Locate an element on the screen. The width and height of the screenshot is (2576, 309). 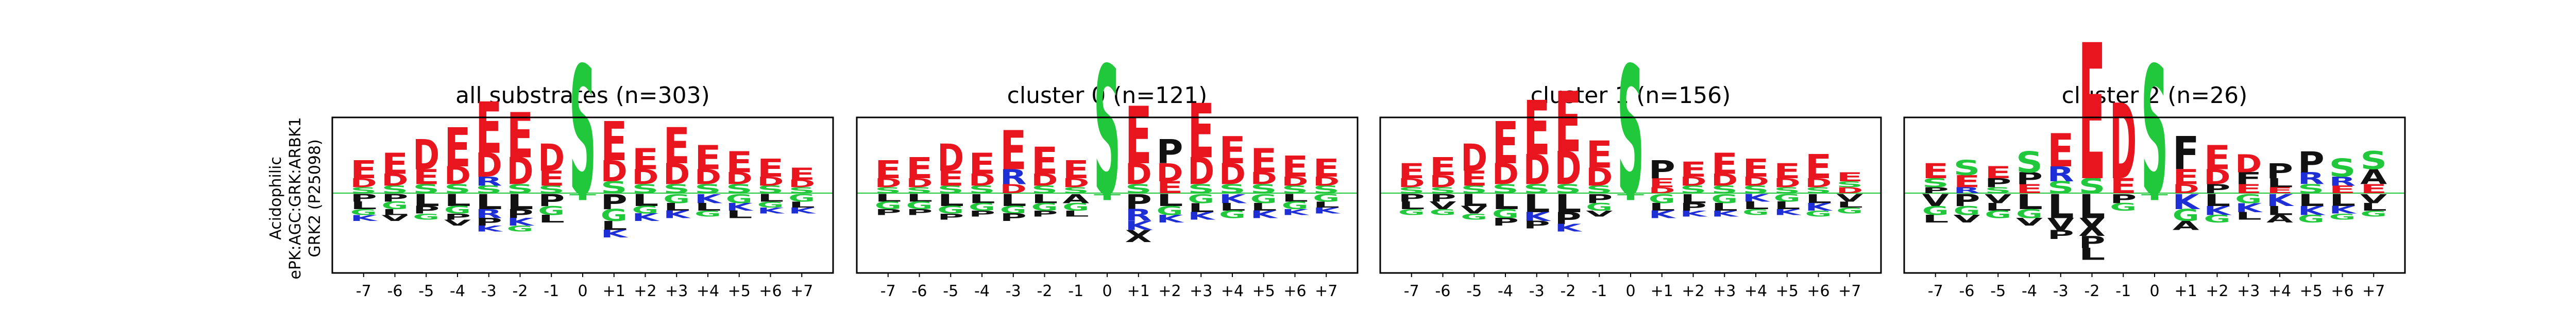
logo-letter-R: R is located at coordinates (489, 214).